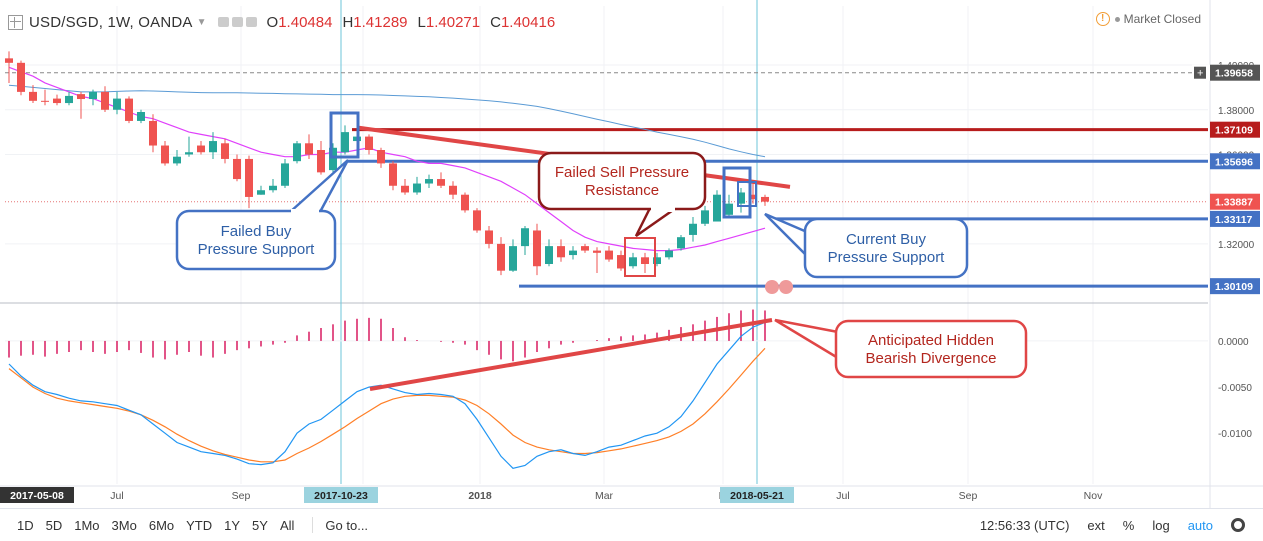 This screenshot has width=1263, height=541. Describe the element at coordinates (111, 22) in the screenshot. I see `symbol-title: USD/SGD, 1W, OANDA` at that location.